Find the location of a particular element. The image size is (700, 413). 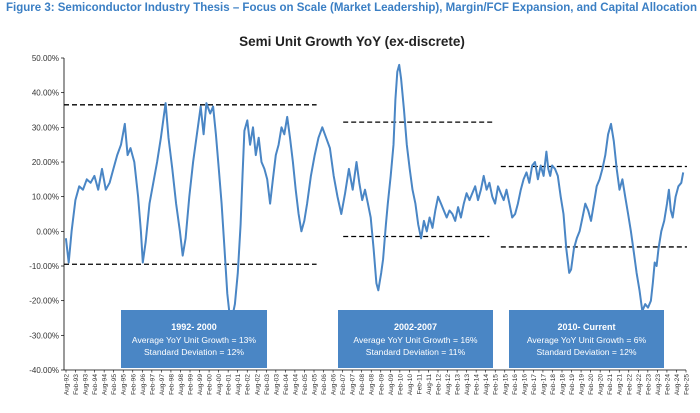

x-tick-label: Aug-16 is located at coordinates (524, 385).